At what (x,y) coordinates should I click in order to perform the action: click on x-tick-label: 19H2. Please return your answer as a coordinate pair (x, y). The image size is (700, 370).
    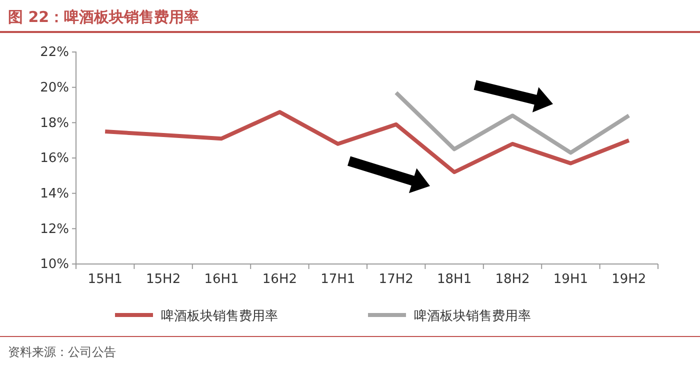
    Looking at the image, I should click on (629, 280).